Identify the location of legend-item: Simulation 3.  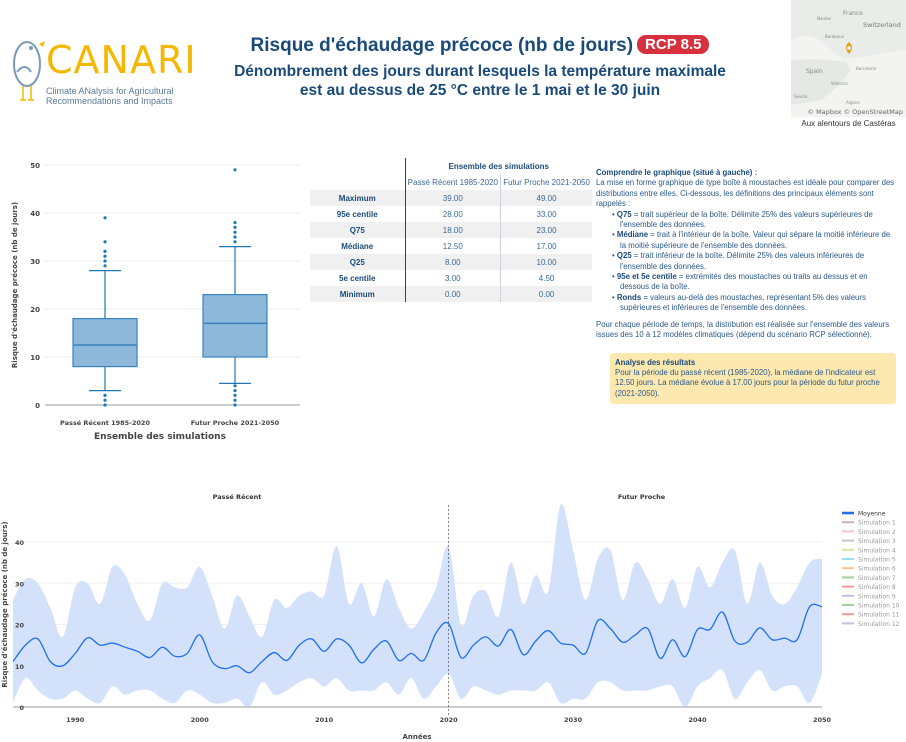
(869, 541).